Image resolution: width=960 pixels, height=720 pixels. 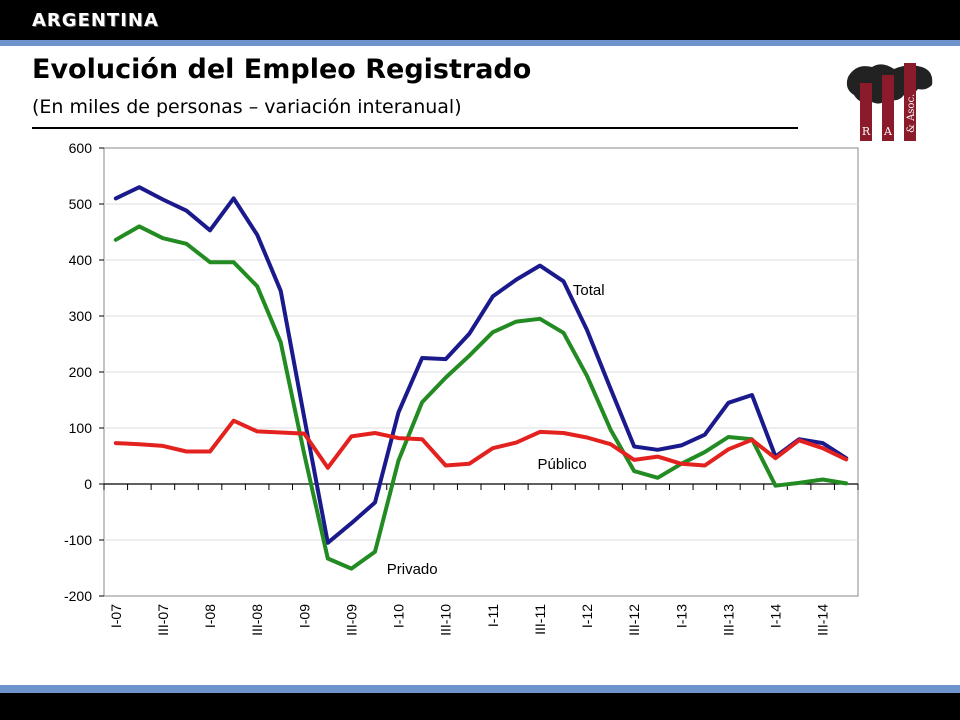 What do you see at coordinates (480, 20) in the screenshot?
I see `top-bar: ARGENTINA` at bounding box center [480, 20].